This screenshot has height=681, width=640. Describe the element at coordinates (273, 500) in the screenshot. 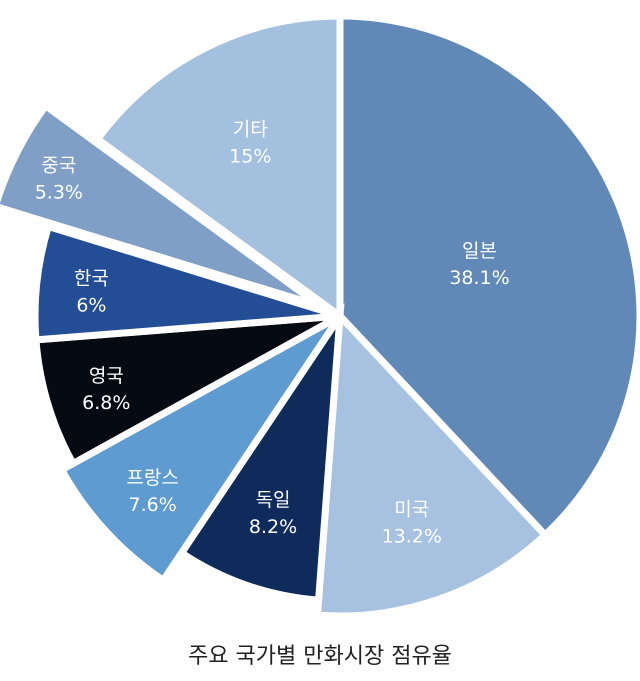

I see `slice-name-label: 독일` at that location.